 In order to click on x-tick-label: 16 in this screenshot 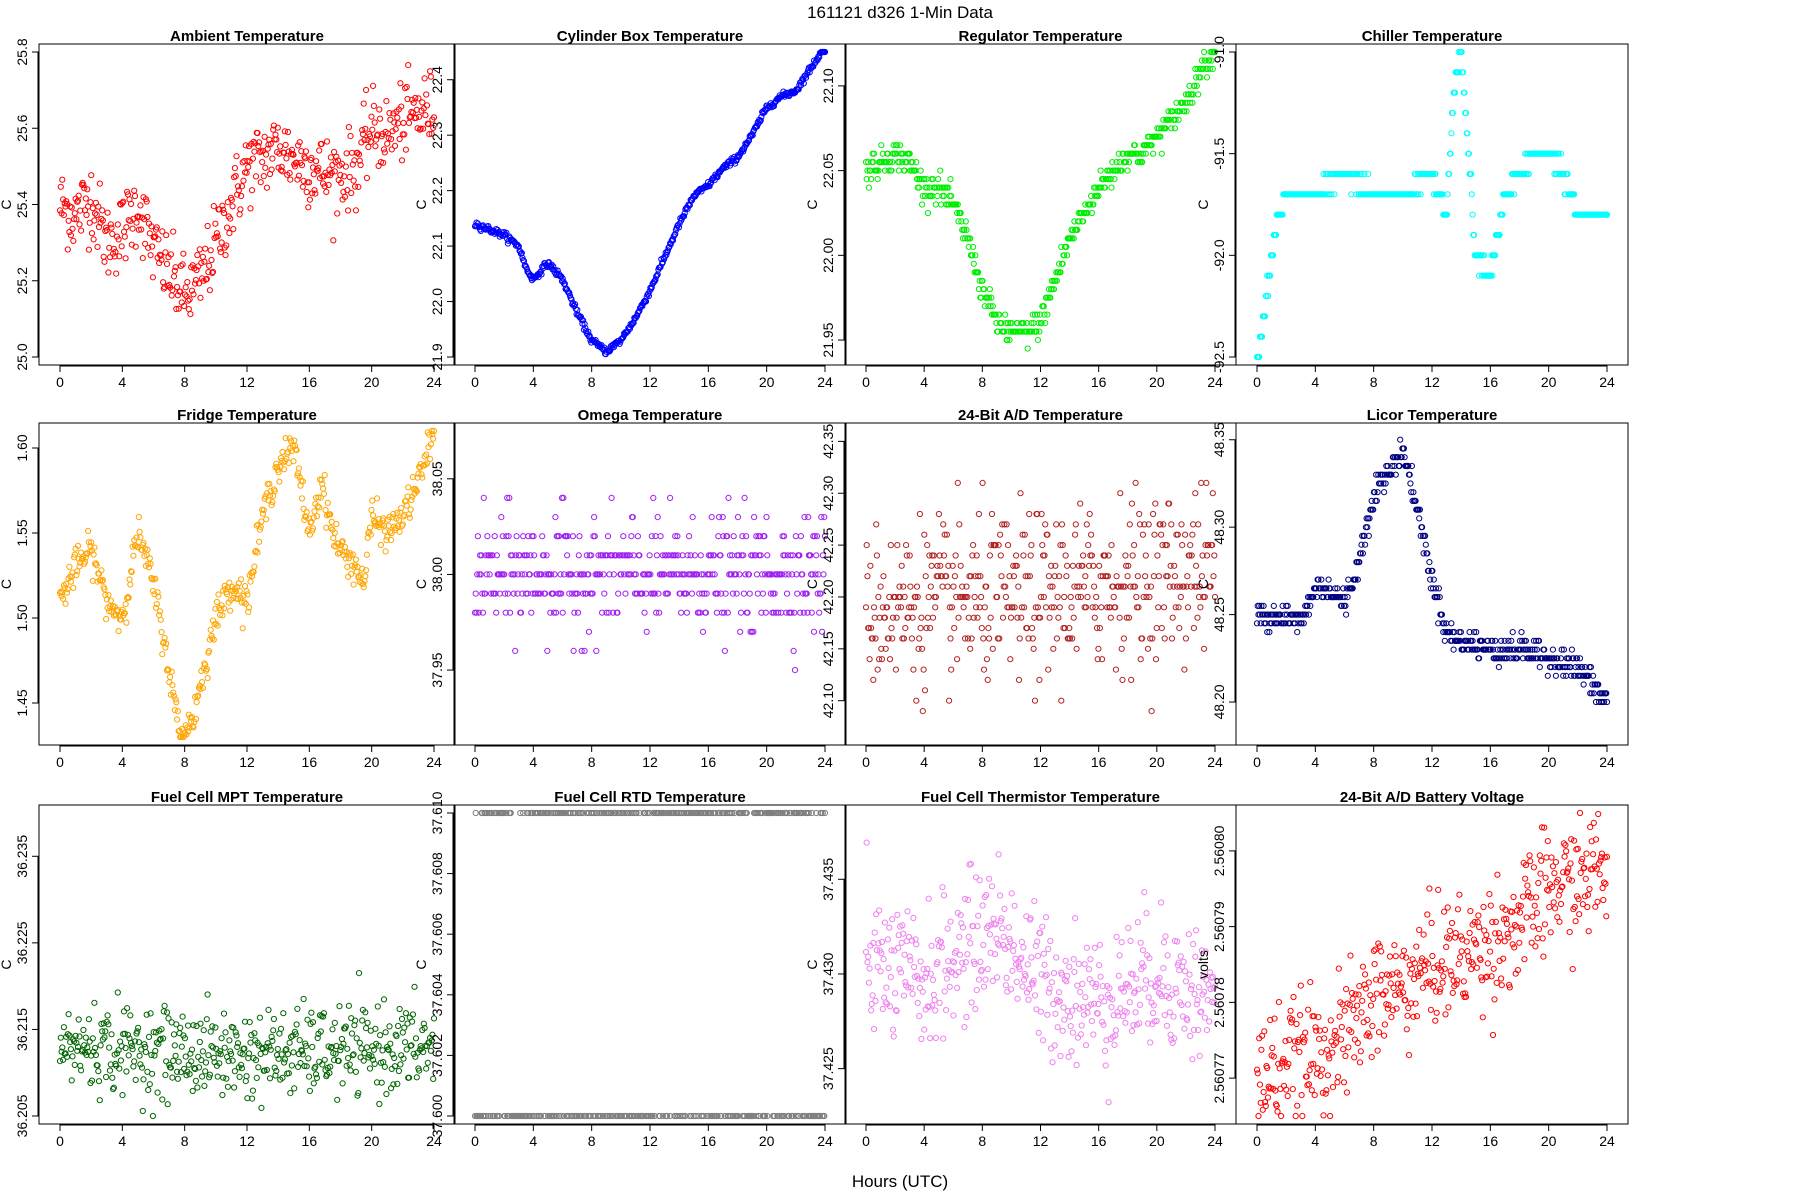, I will do `click(310, 1141)`.